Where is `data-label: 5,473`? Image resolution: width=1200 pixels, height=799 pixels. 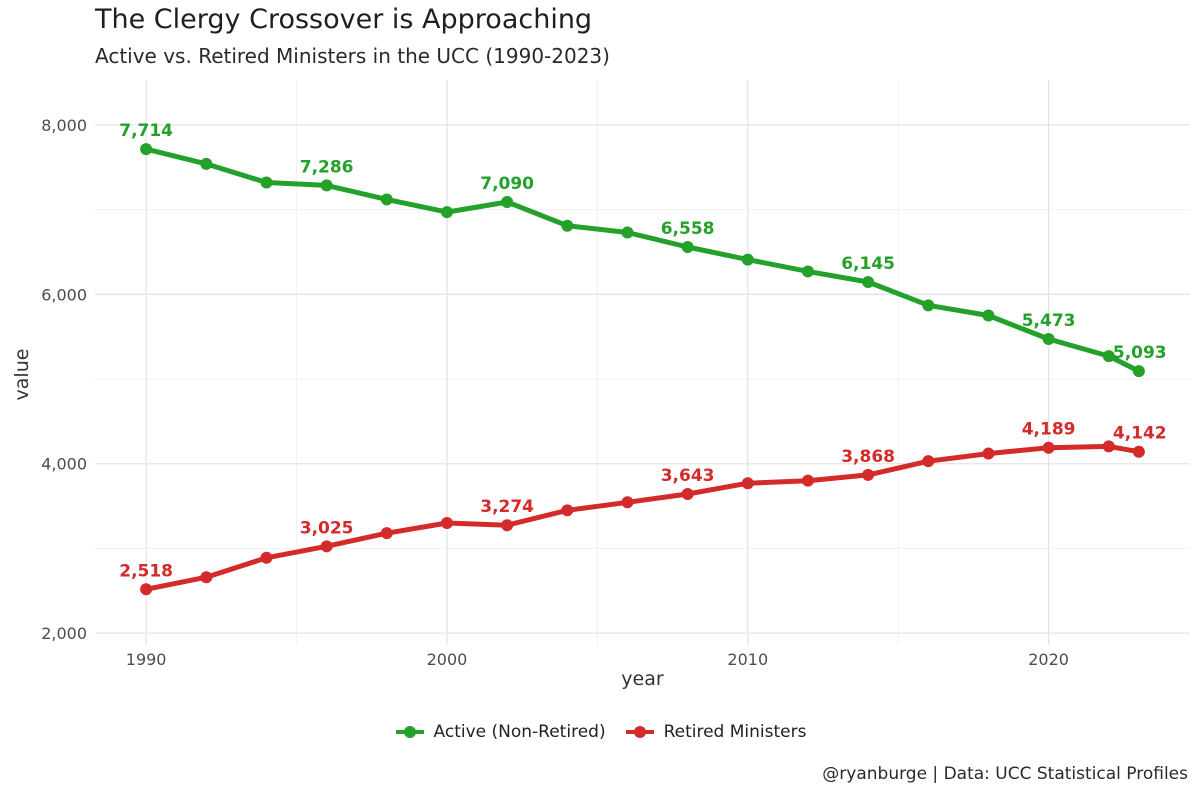
data-label: 5,473 is located at coordinates (1049, 321).